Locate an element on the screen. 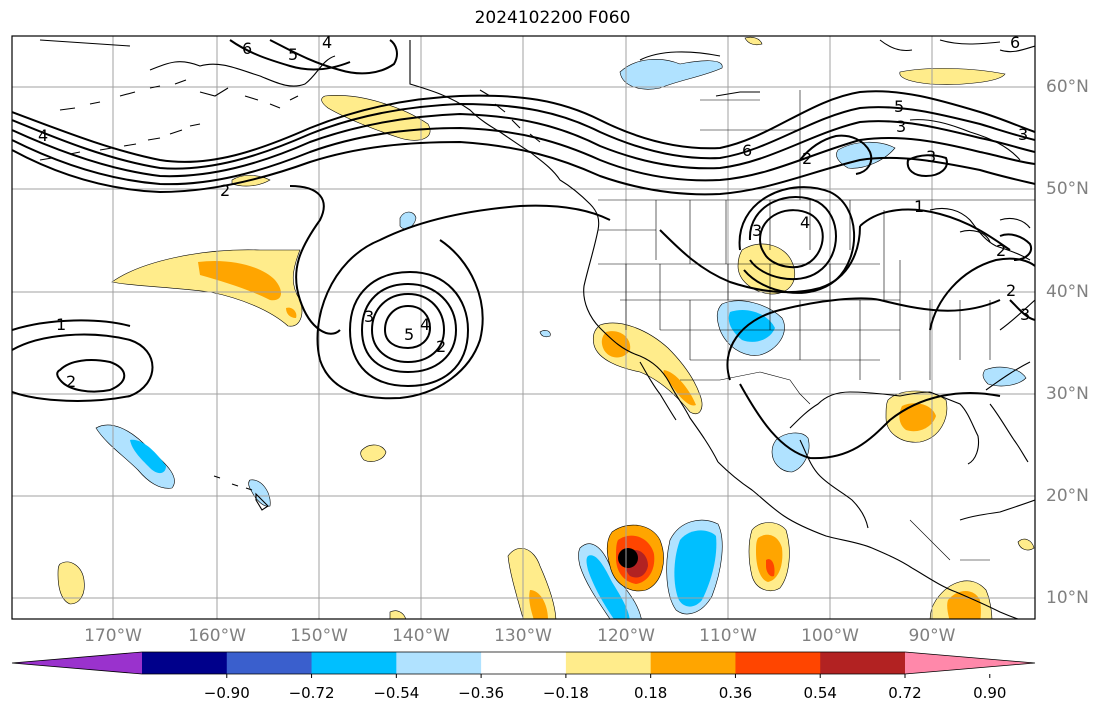 Image resolution: width=1105 pixels, height=712 pixels. colorbar-tick-label: 0.36 is located at coordinates (735, 693).